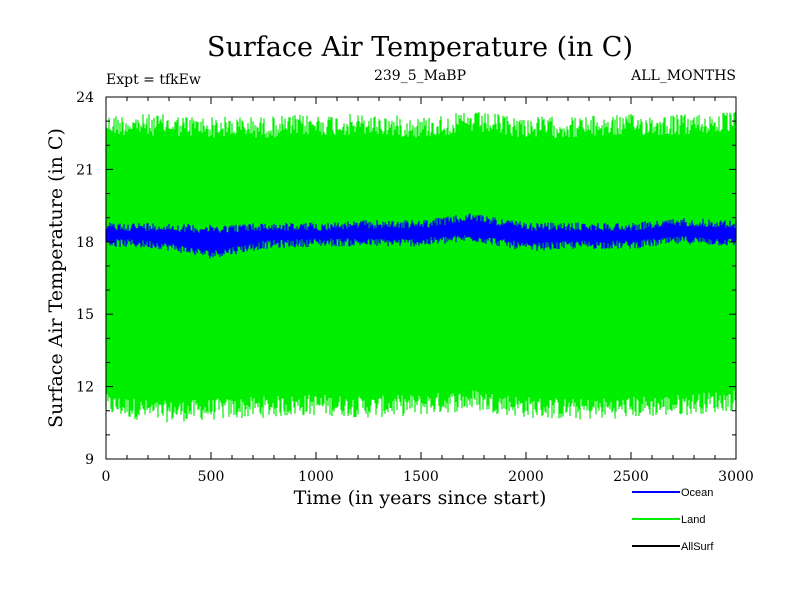  I want to click on y-axis-tick-labels: 9 12 15 18 21 24, so click(85, 279).